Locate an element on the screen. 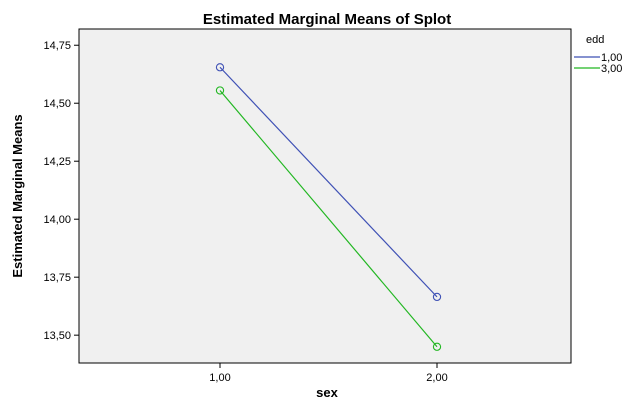  legend-title: edd is located at coordinates (595, 40).